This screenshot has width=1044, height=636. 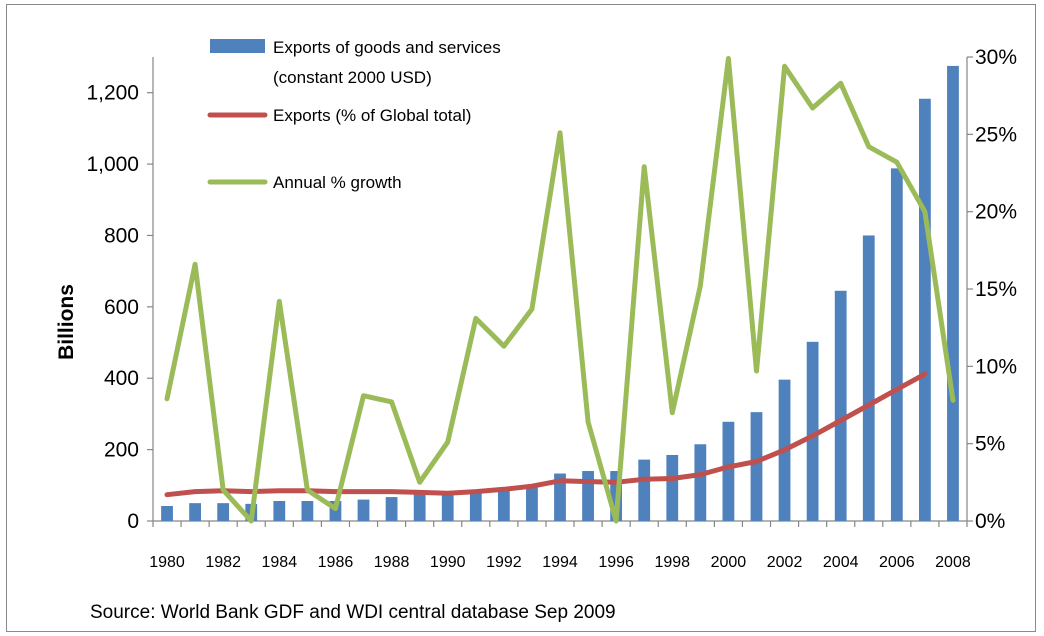 I want to click on left-tick-label: 0, so click(x=133, y=521).